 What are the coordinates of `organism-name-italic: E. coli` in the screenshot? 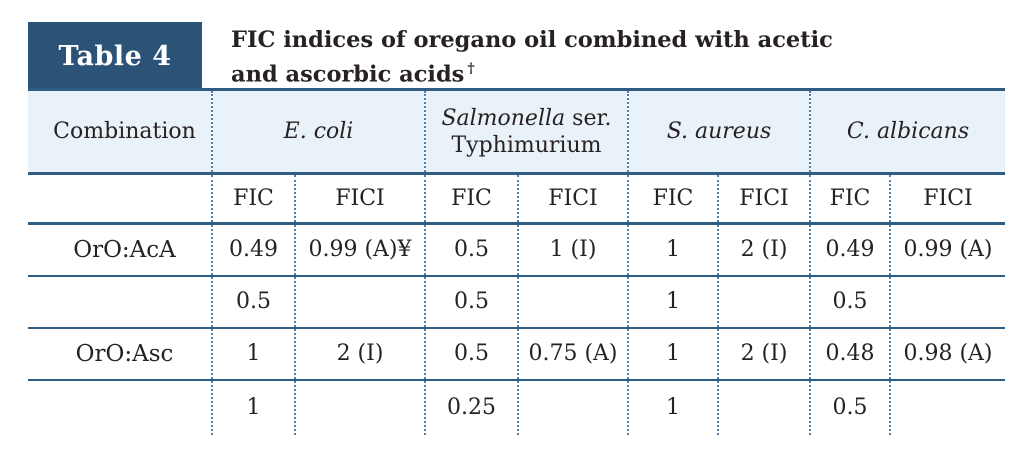 It's located at (318, 131).